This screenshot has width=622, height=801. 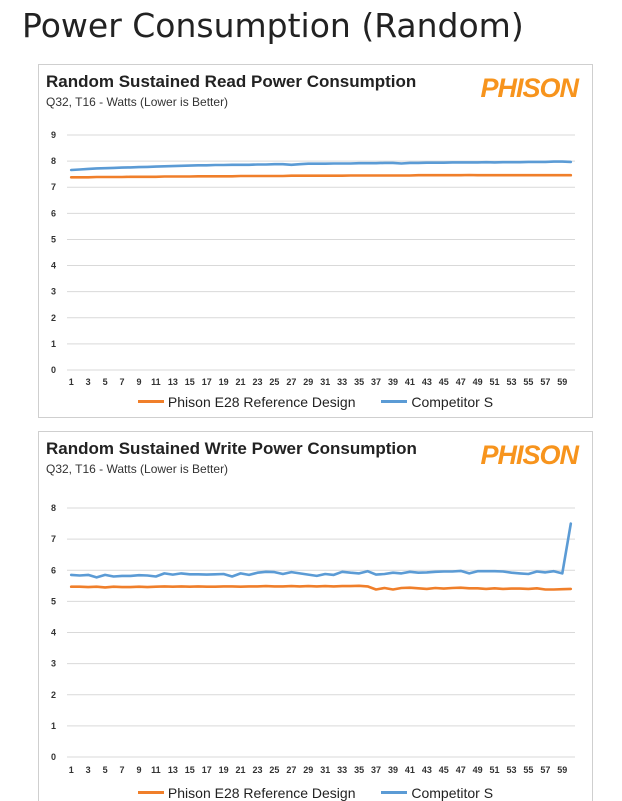 What do you see at coordinates (53, 135) in the screenshot?
I see `y-tick-label: 9` at bounding box center [53, 135].